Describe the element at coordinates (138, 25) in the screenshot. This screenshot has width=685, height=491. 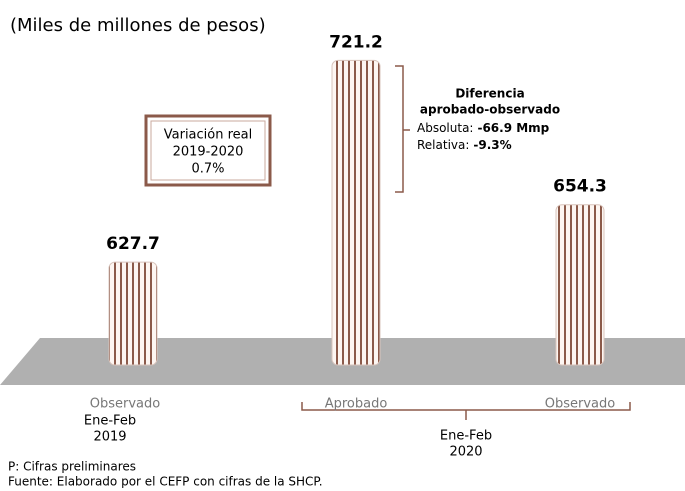
I see `subtitle: (Miles de millones de pesos)` at that location.